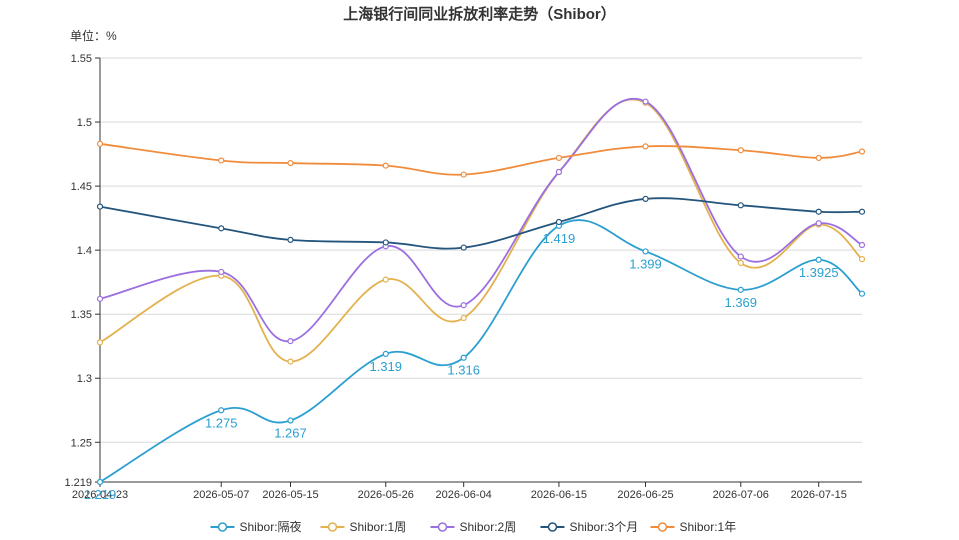  What do you see at coordinates (559, 238) in the screenshot?
I see `data-label: 1.419` at bounding box center [559, 238].